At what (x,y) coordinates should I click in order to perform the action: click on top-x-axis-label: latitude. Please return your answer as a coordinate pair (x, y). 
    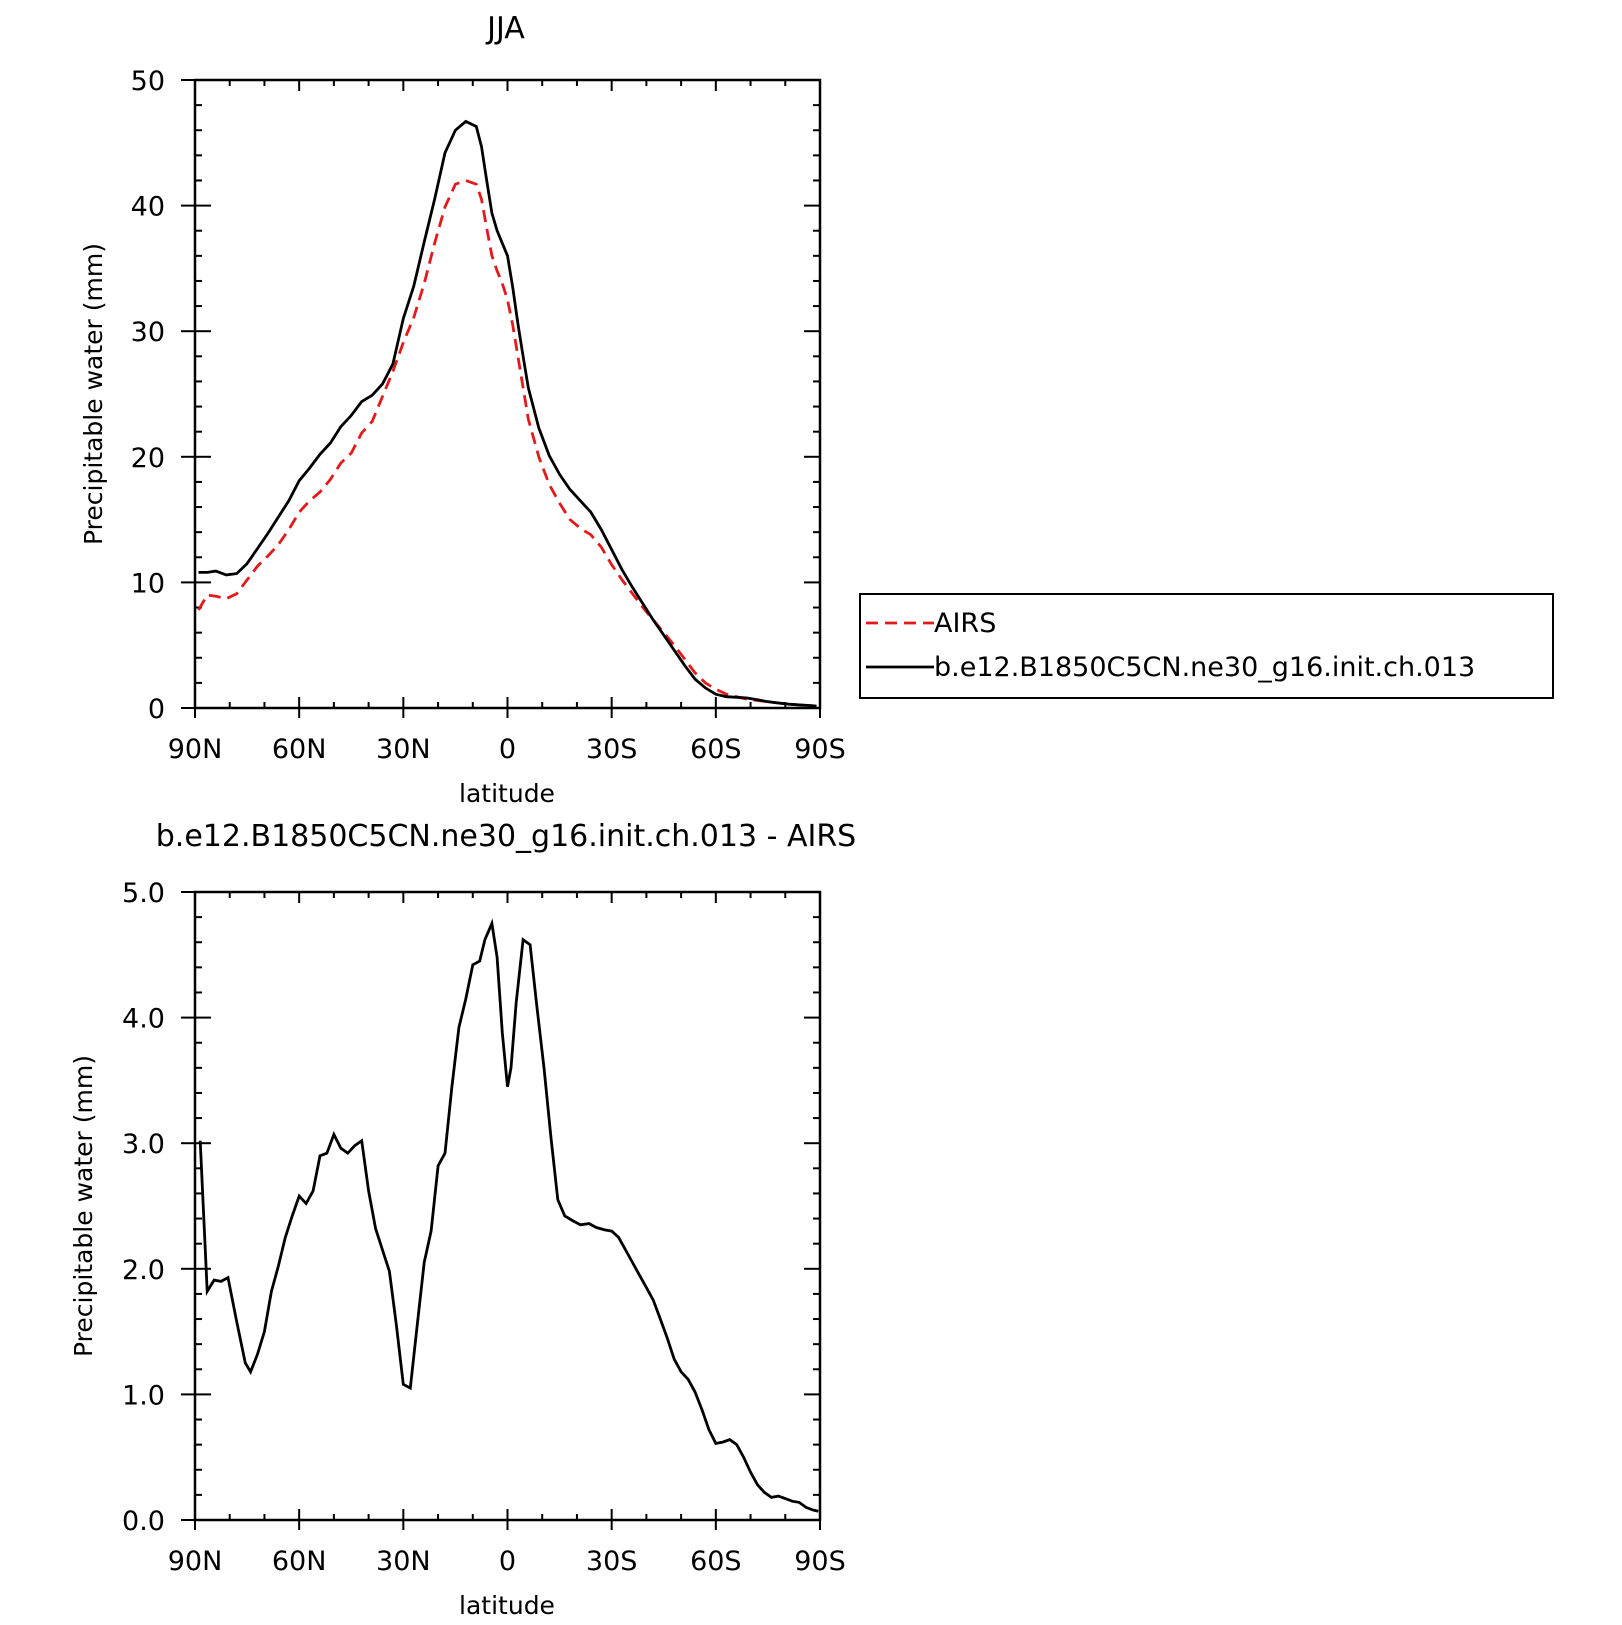
    Looking at the image, I should click on (507, 793).